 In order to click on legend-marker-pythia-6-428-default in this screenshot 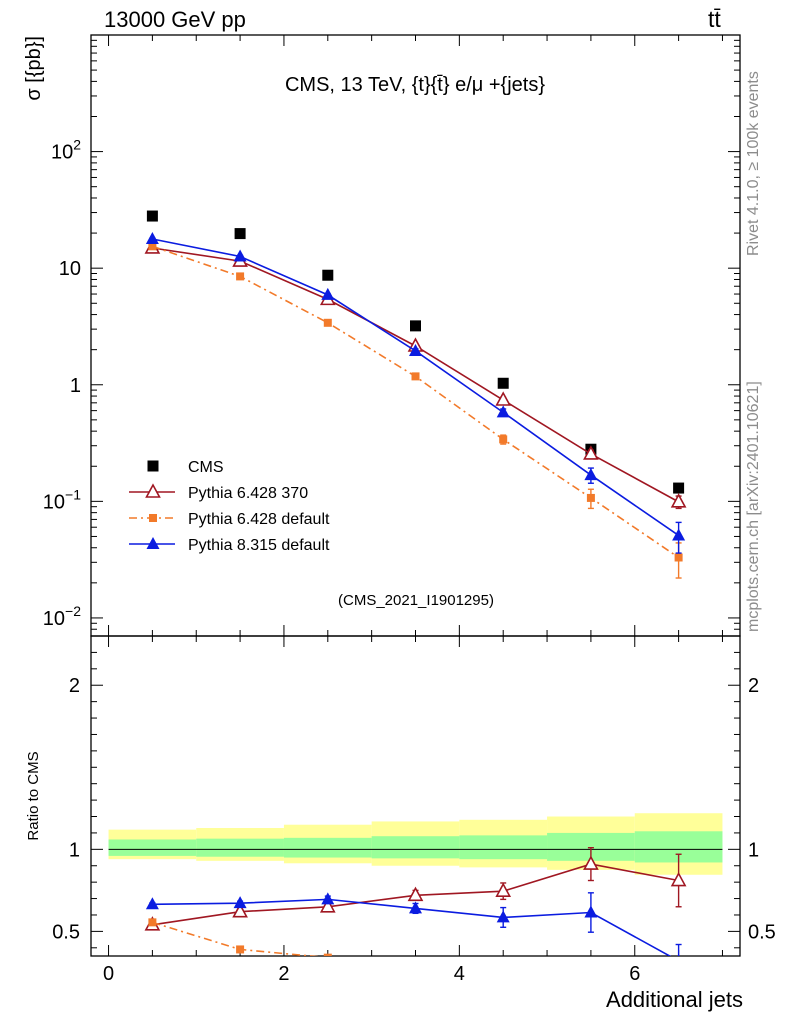, I will do `click(153, 518)`.